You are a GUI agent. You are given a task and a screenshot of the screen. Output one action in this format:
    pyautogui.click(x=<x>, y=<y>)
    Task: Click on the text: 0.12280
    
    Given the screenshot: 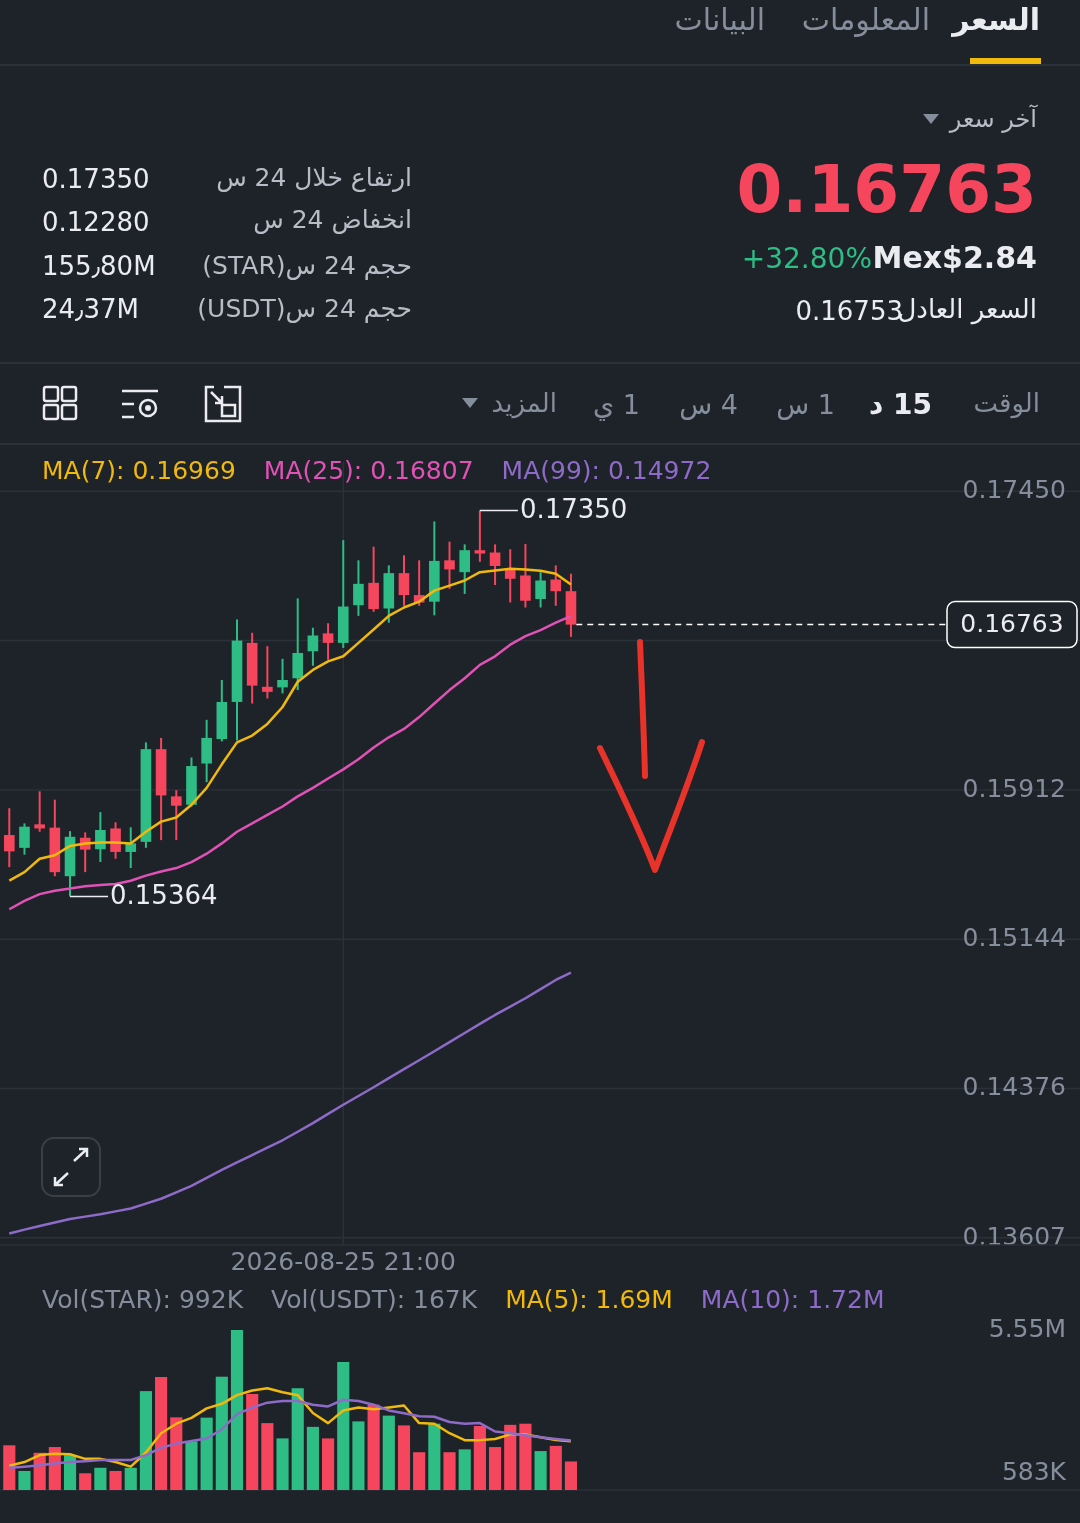 What is the action you would take?
    pyautogui.click(x=96, y=222)
    